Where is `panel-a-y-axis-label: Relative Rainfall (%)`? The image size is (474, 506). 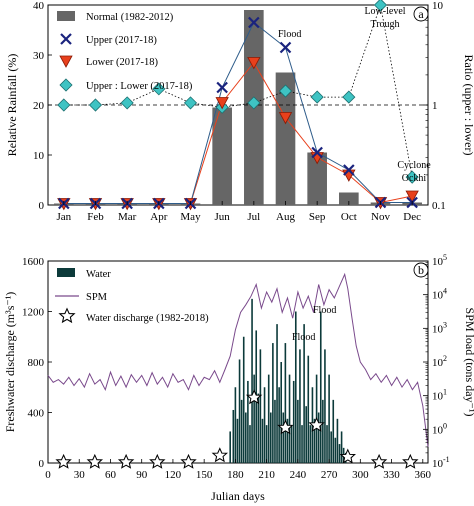 panel-a-y-axis-label: Relative Rainfall (%) is located at coordinates (12, 105).